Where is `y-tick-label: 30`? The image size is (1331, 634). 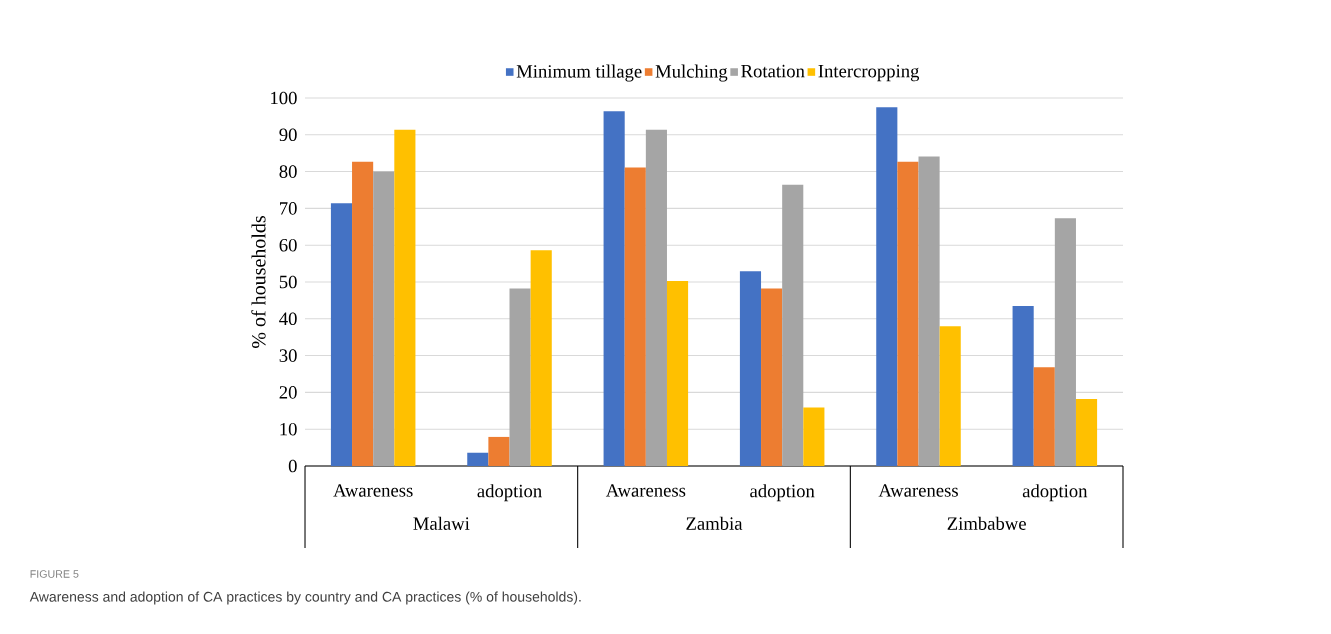 y-tick-label: 30 is located at coordinates (288, 355).